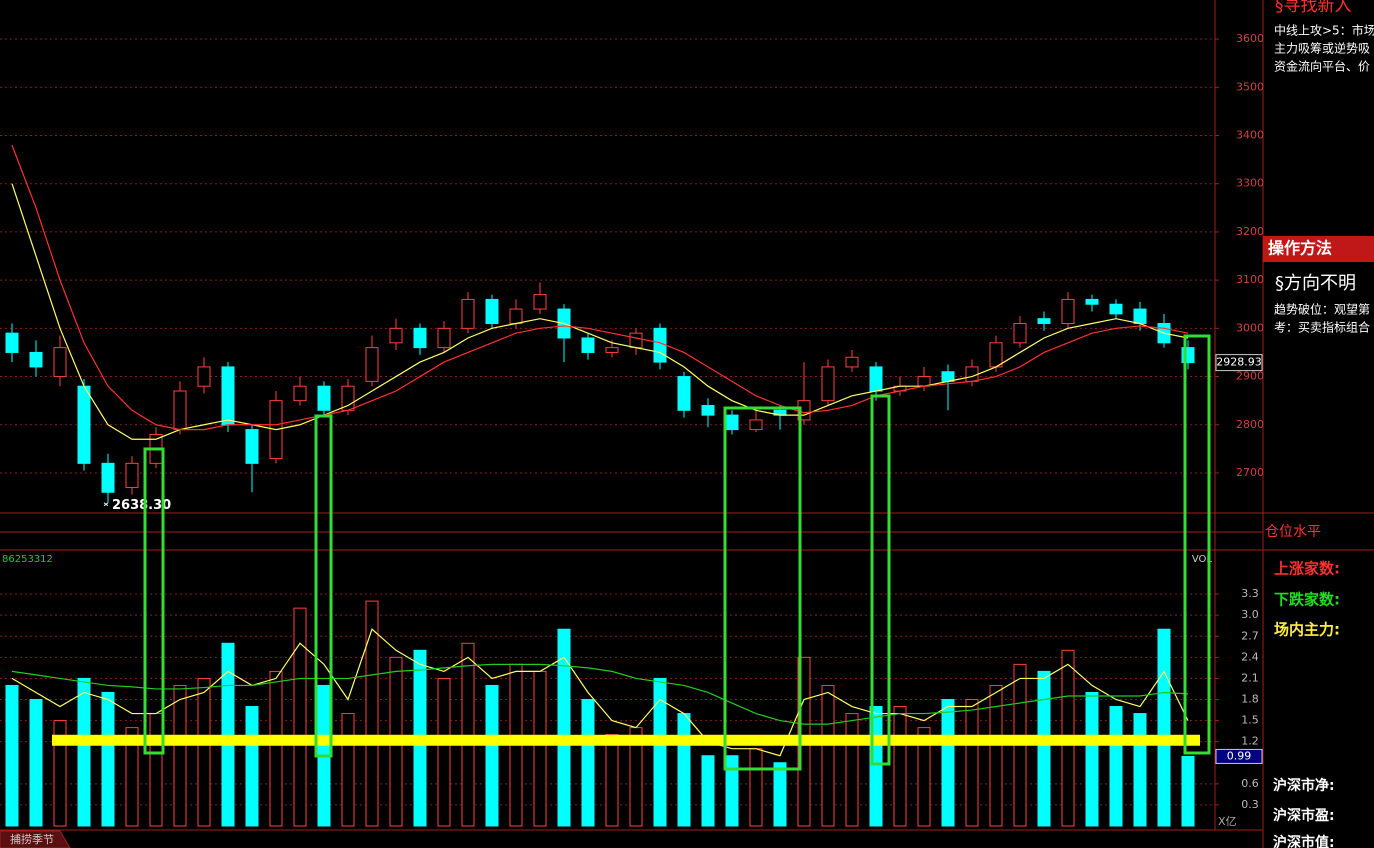 This screenshot has height=848, width=1374. I want to click on cap: 沪深市值:, so click(1304, 841).